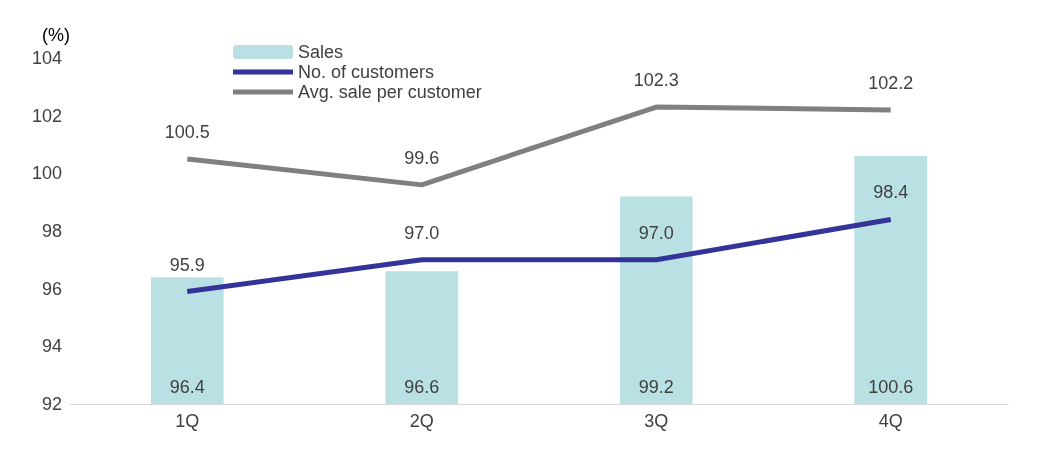 The image size is (1039, 450). What do you see at coordinates (890, 421) in the screenshot?
I see `x-tick-label: 4Q` at bounding box center [890, 421].